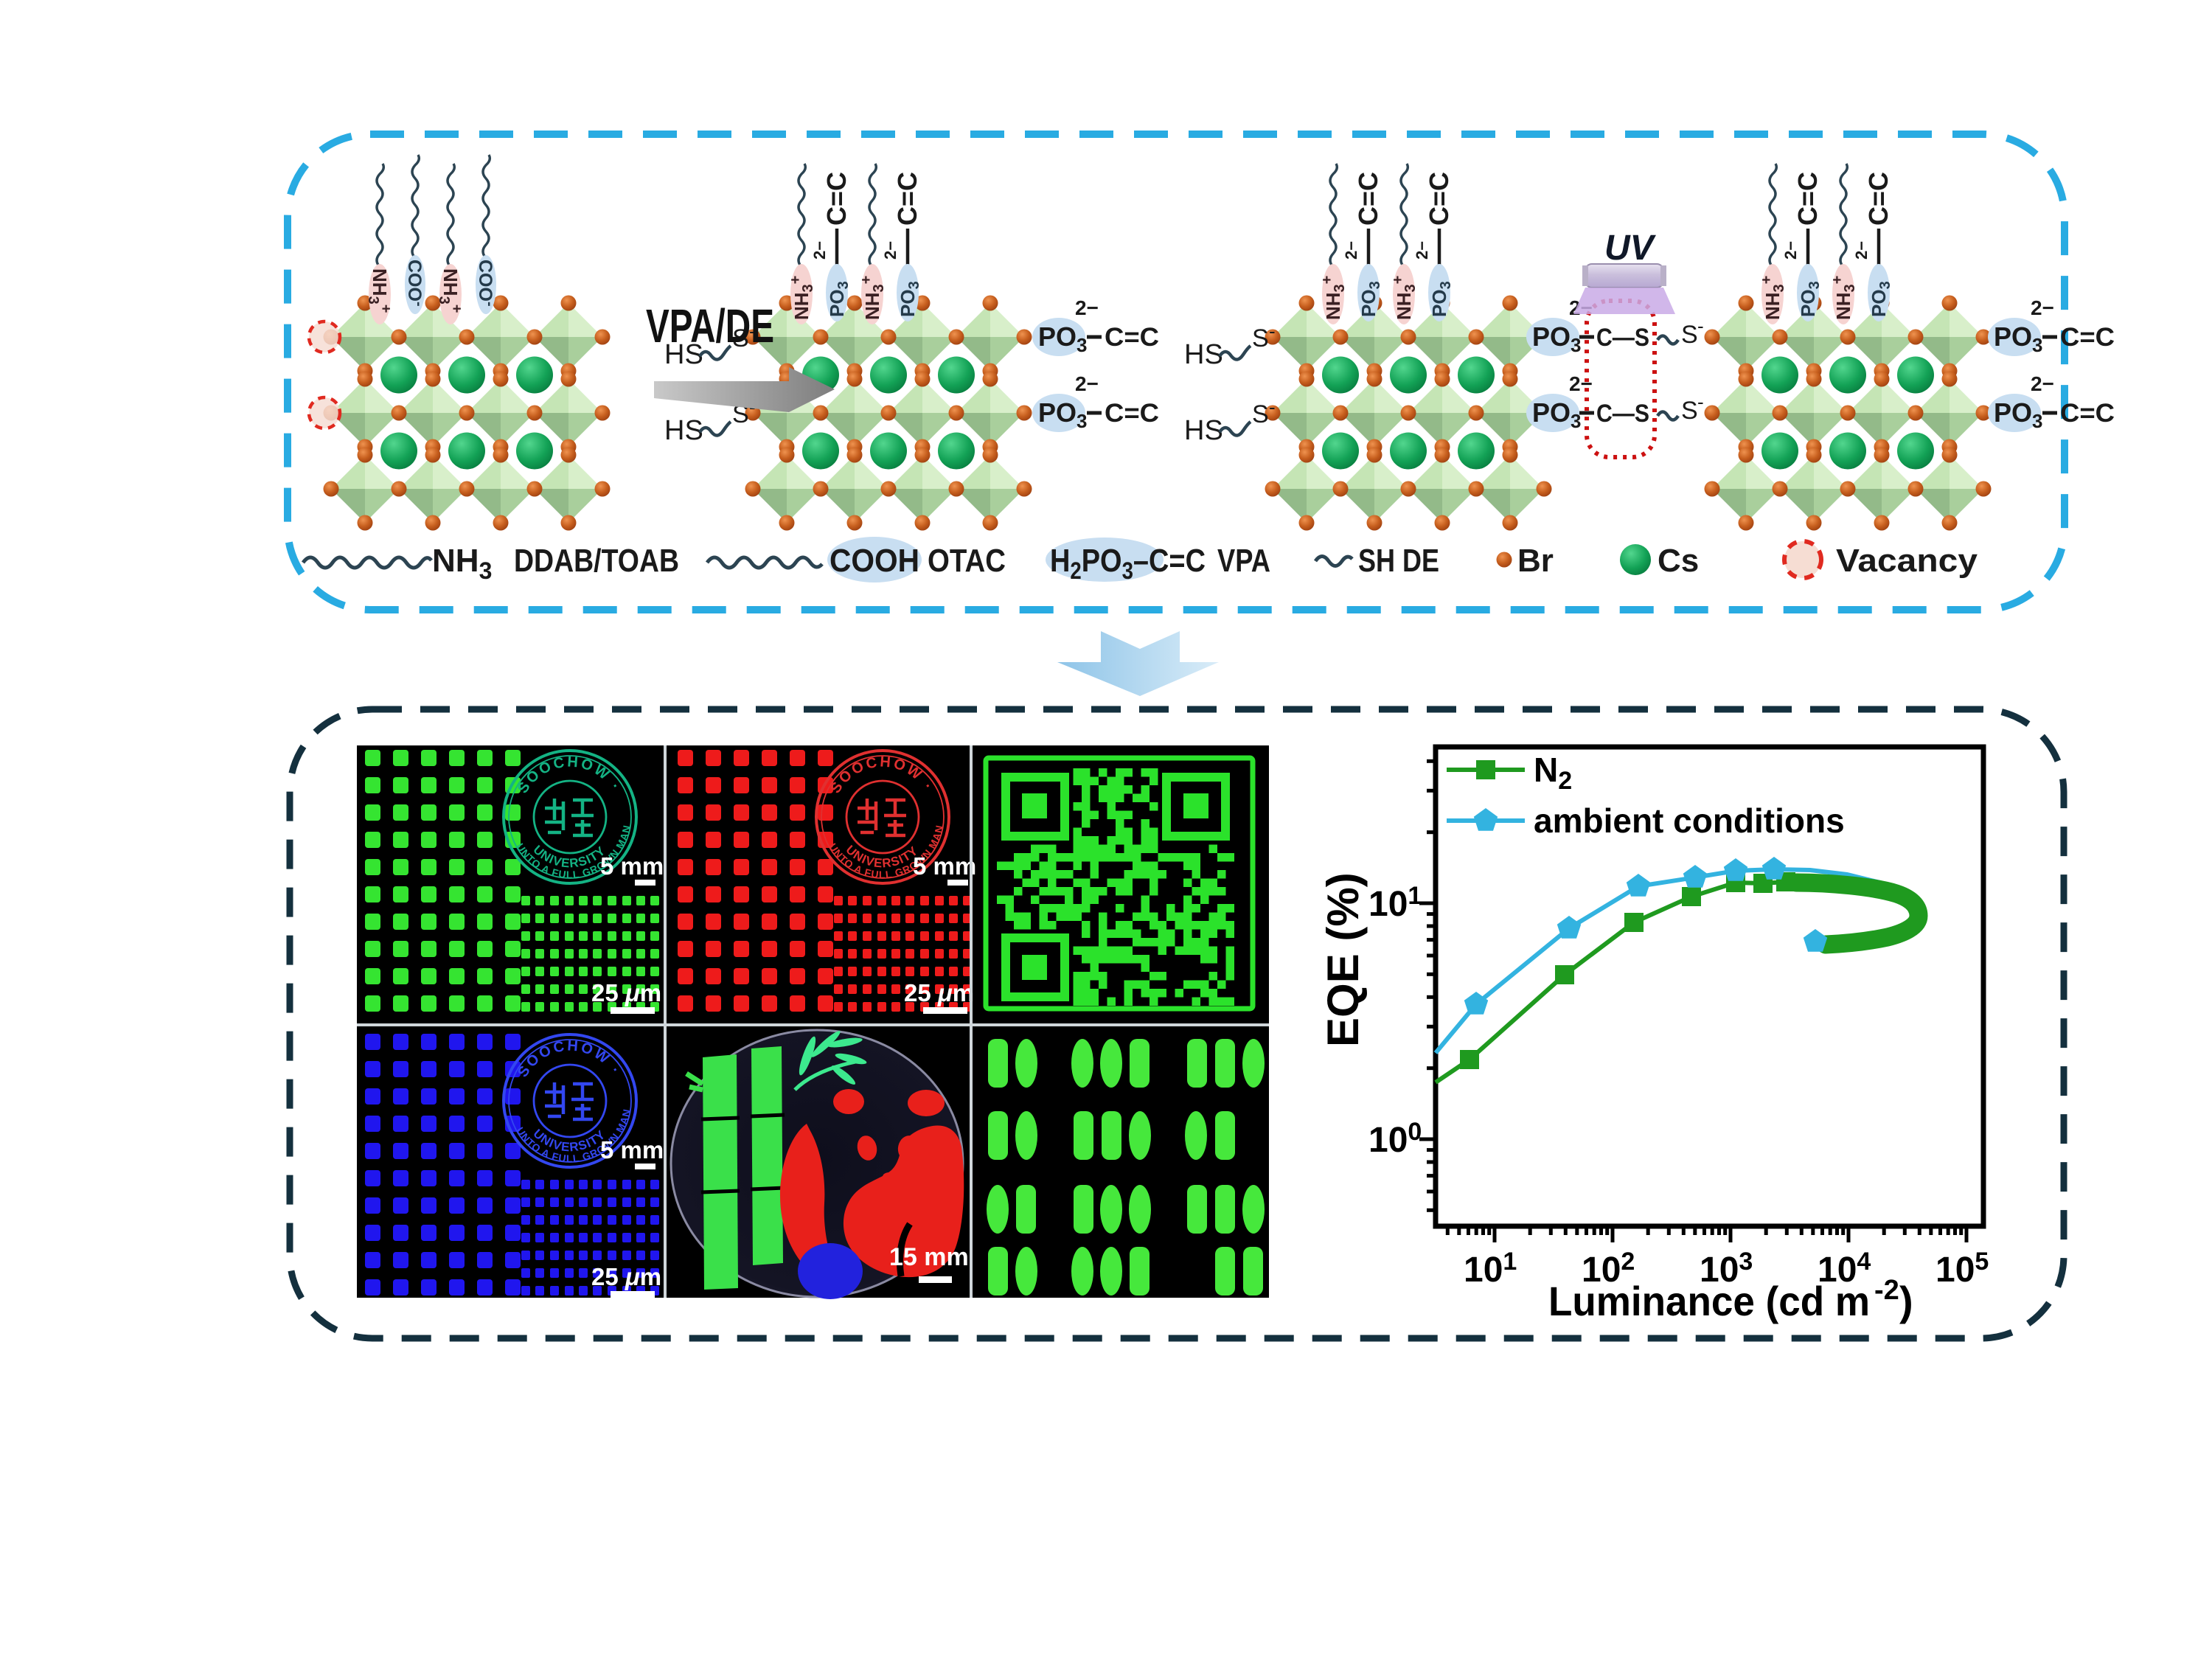 This screenshot has height=1659, width=2212. What do you see at coordinates (1630, 248) in the screenshot?
I see `svg-text: UV` at bounding box center [1630, 248].